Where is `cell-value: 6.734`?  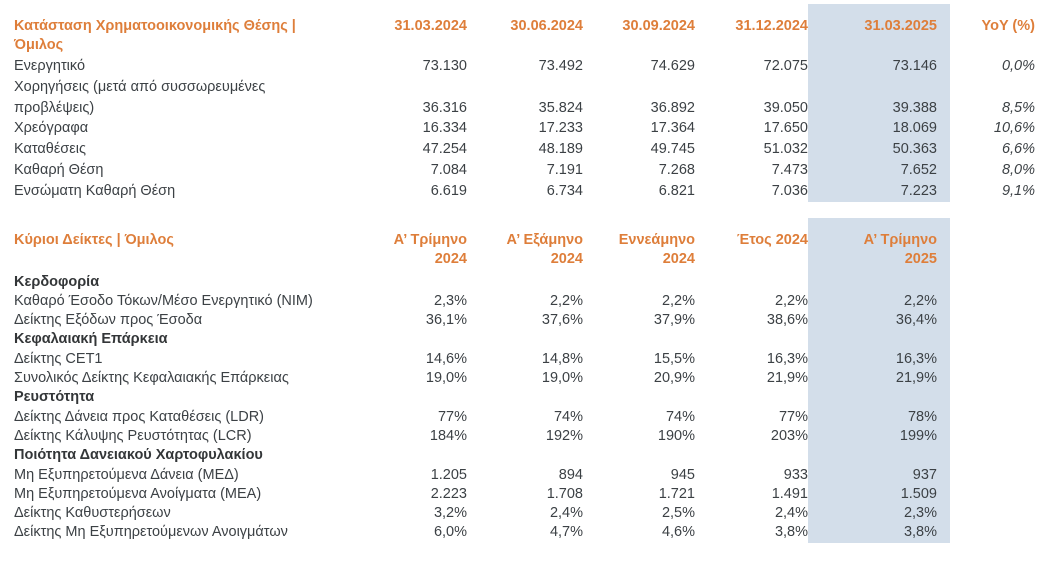 cell-value: 6.734 is located at coordinates (564, 190).